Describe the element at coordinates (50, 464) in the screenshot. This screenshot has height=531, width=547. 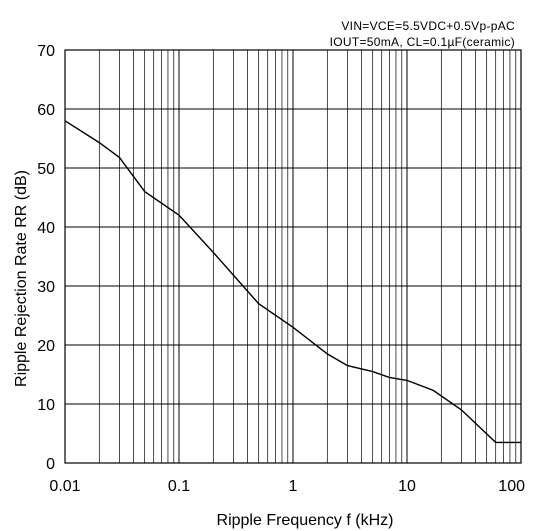
I see `y-tick-label: 0` at that location.